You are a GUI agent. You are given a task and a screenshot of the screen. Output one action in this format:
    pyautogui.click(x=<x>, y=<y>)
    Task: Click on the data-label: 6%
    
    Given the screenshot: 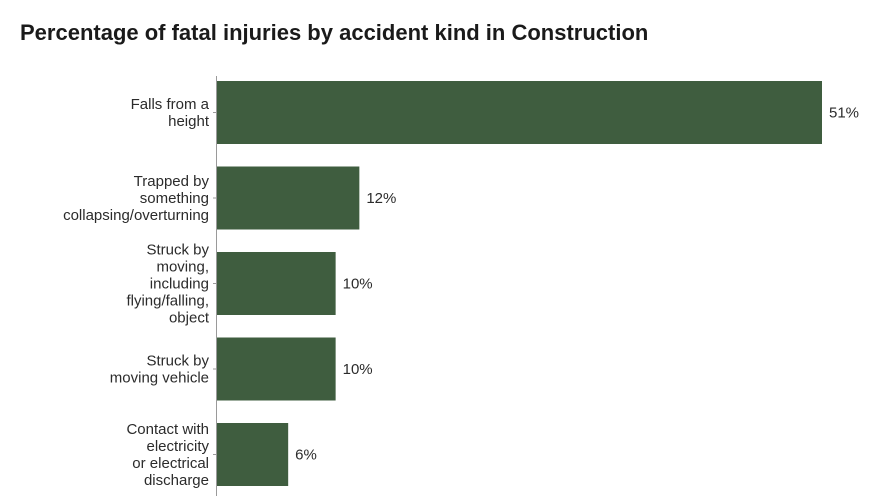 What is the action you would take?
    pyautogui.click(x=306, y=455)
    